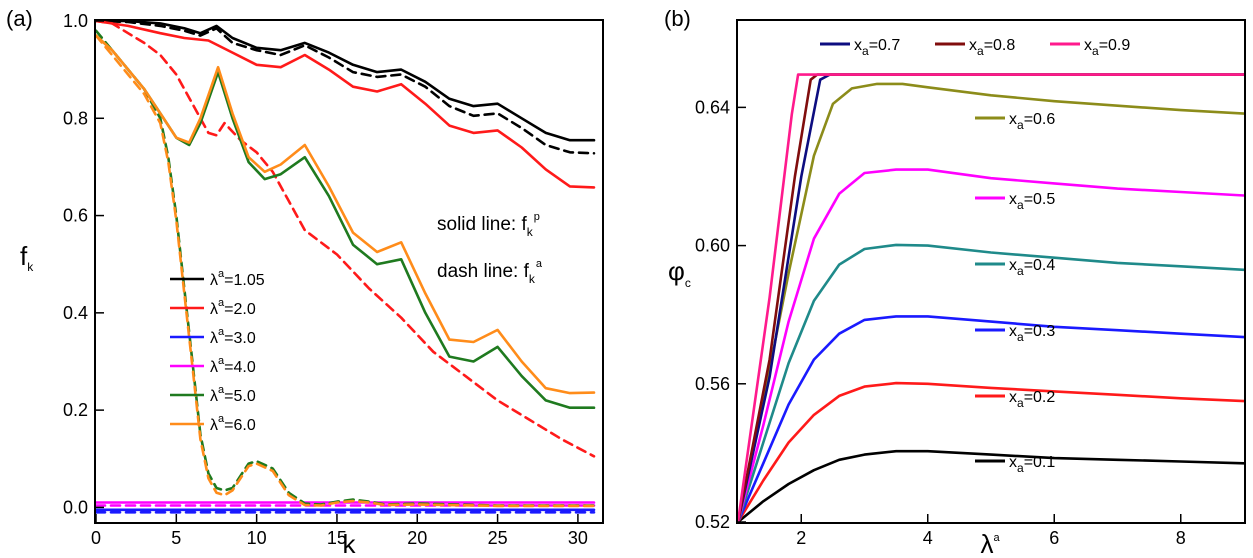 The width and height of the screenshot is (1253, 558). Describe the element at coordinates (24, 256) in the screenshot. I see `panel-a-y-title-main: f` at that location.